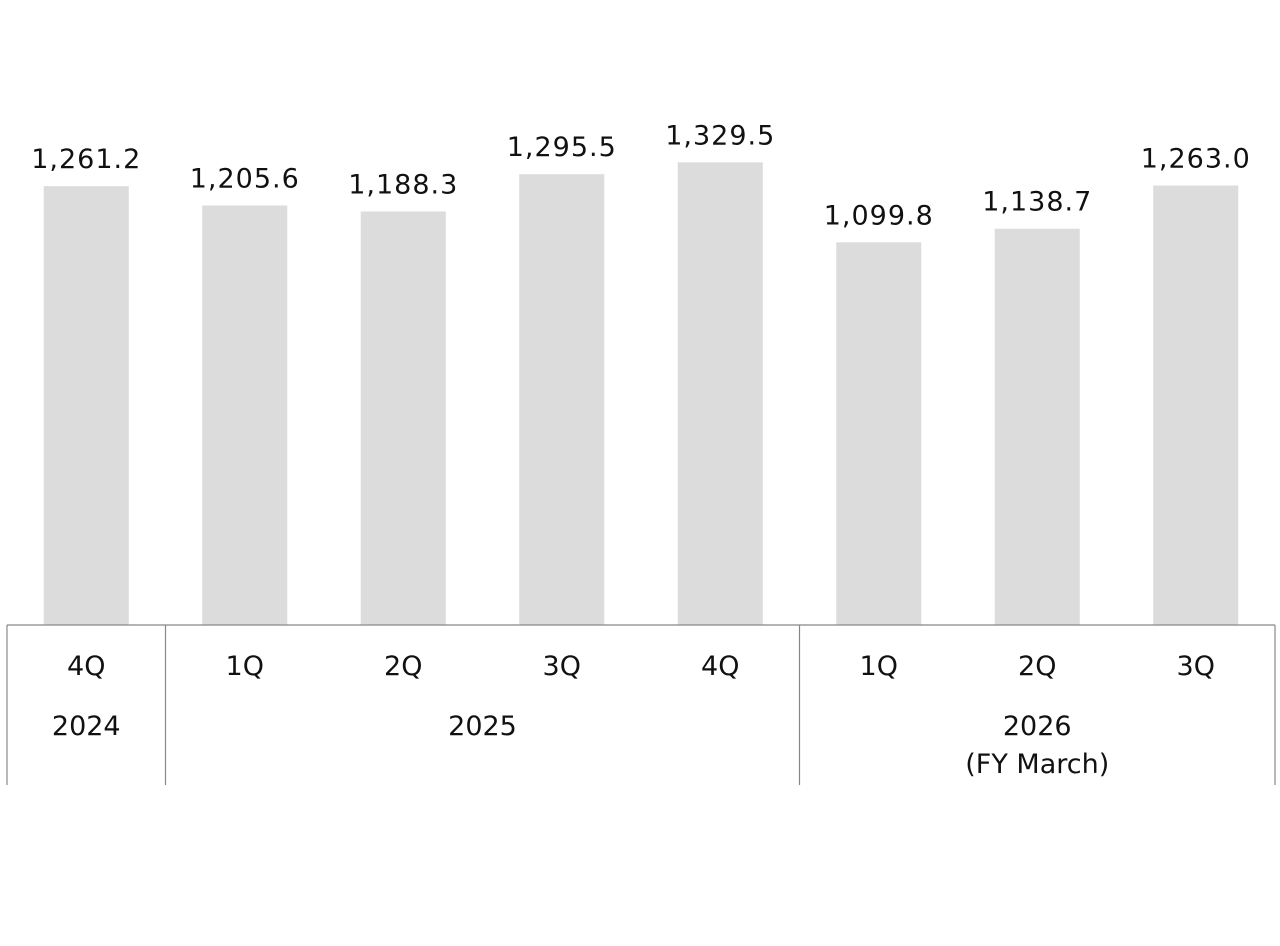 The width and height of the screenshot is (1280, 946). Describe the element at coordinates (562, 147) in the screenshot. I see `value-label: 1,295.5` at that location.